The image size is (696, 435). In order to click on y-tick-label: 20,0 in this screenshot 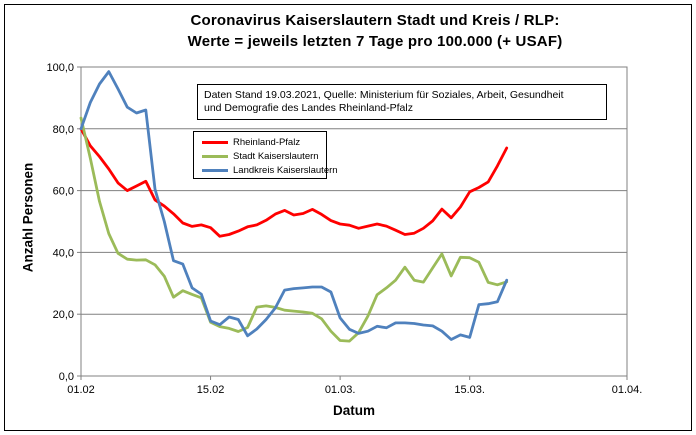, I will do `click(63, 315)`.